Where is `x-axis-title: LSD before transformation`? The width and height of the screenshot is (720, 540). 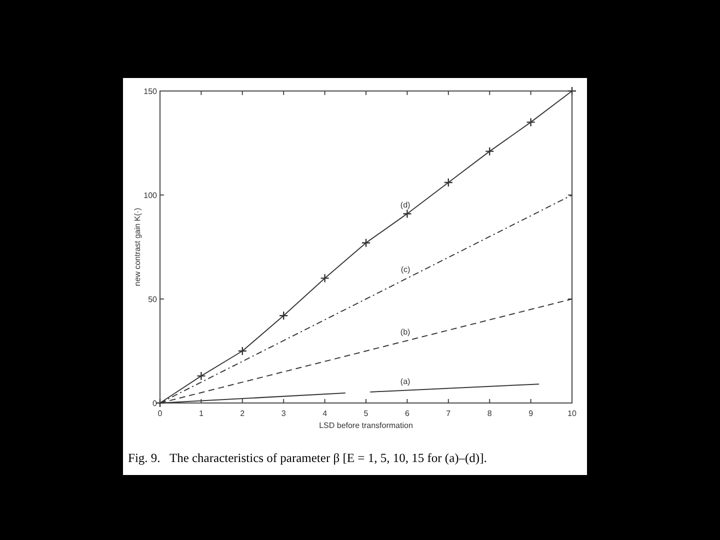 x-axis-title: LSD before transformation is located at coordinates (366, 425).